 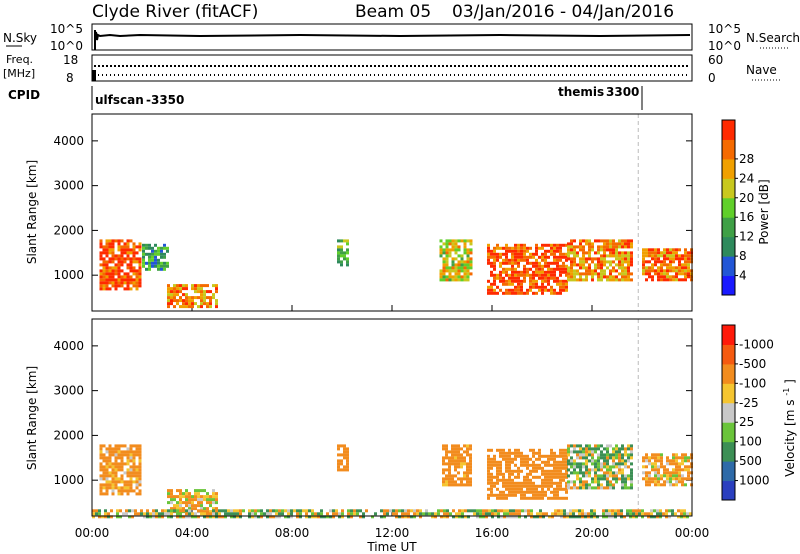 What do you see at coordinates (68, 230) in the screenshot?
I see `power-ytick-label: 2000` at bounding box center [68, 230].